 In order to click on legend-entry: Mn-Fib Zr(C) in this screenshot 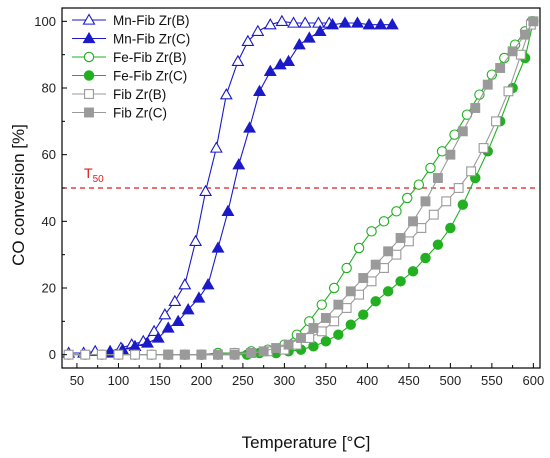, I will do `click(131, 39)`.